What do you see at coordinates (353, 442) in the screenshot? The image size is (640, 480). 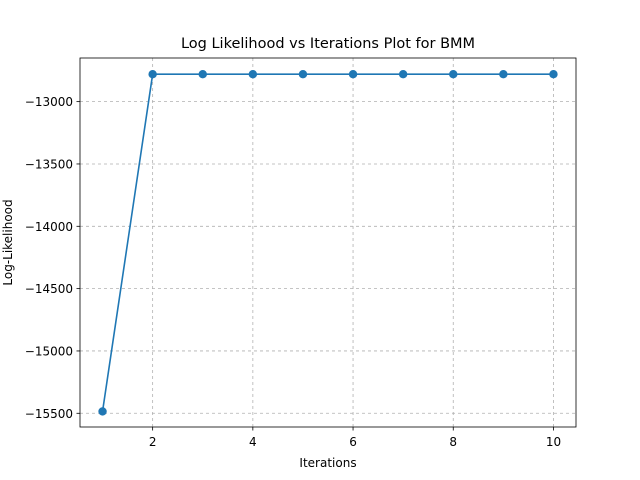 I see `x-tick-label: 6` at bounding box center [353, 442].